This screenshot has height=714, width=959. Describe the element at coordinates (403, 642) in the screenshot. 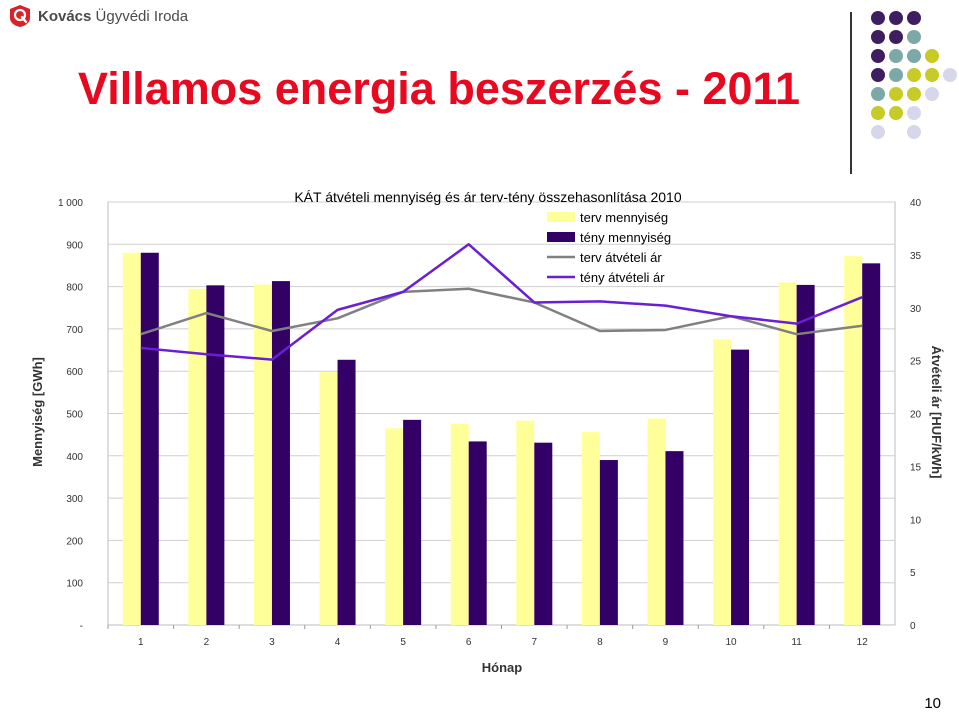

I see `x-tick-label: 5` at that location.